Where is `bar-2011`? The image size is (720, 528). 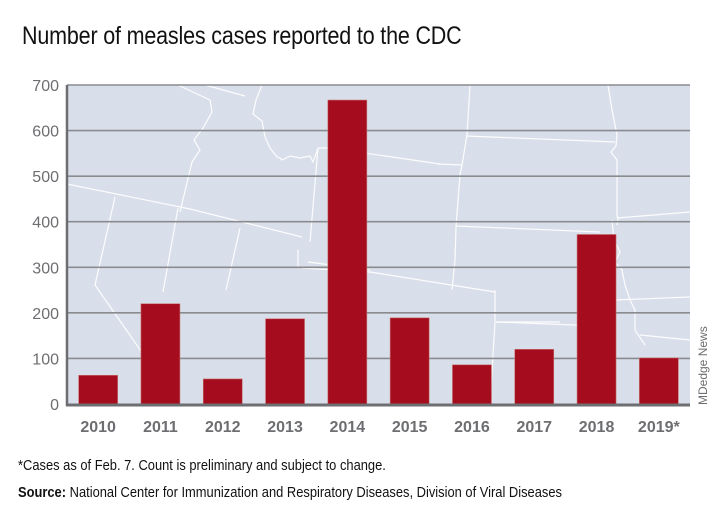 bar-2011 is located at coordinates (160, 354).